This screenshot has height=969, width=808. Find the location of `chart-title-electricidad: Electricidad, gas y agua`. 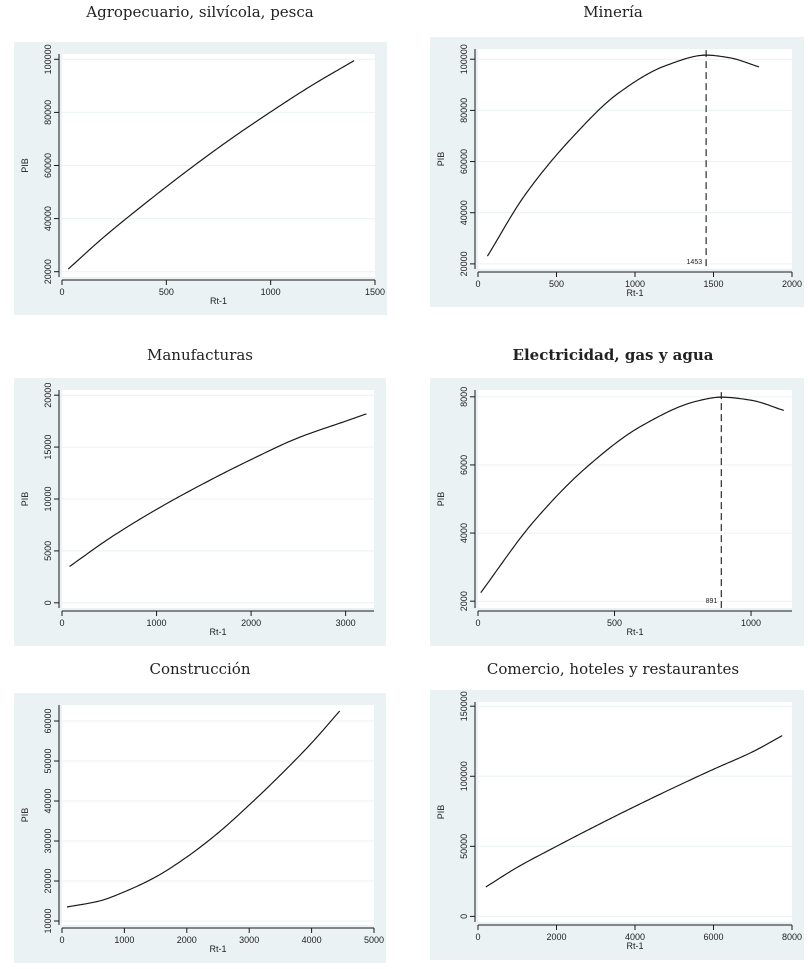

chart-title-electricidad: Electricidad, gas y agua is located at coordinates (613, 355).